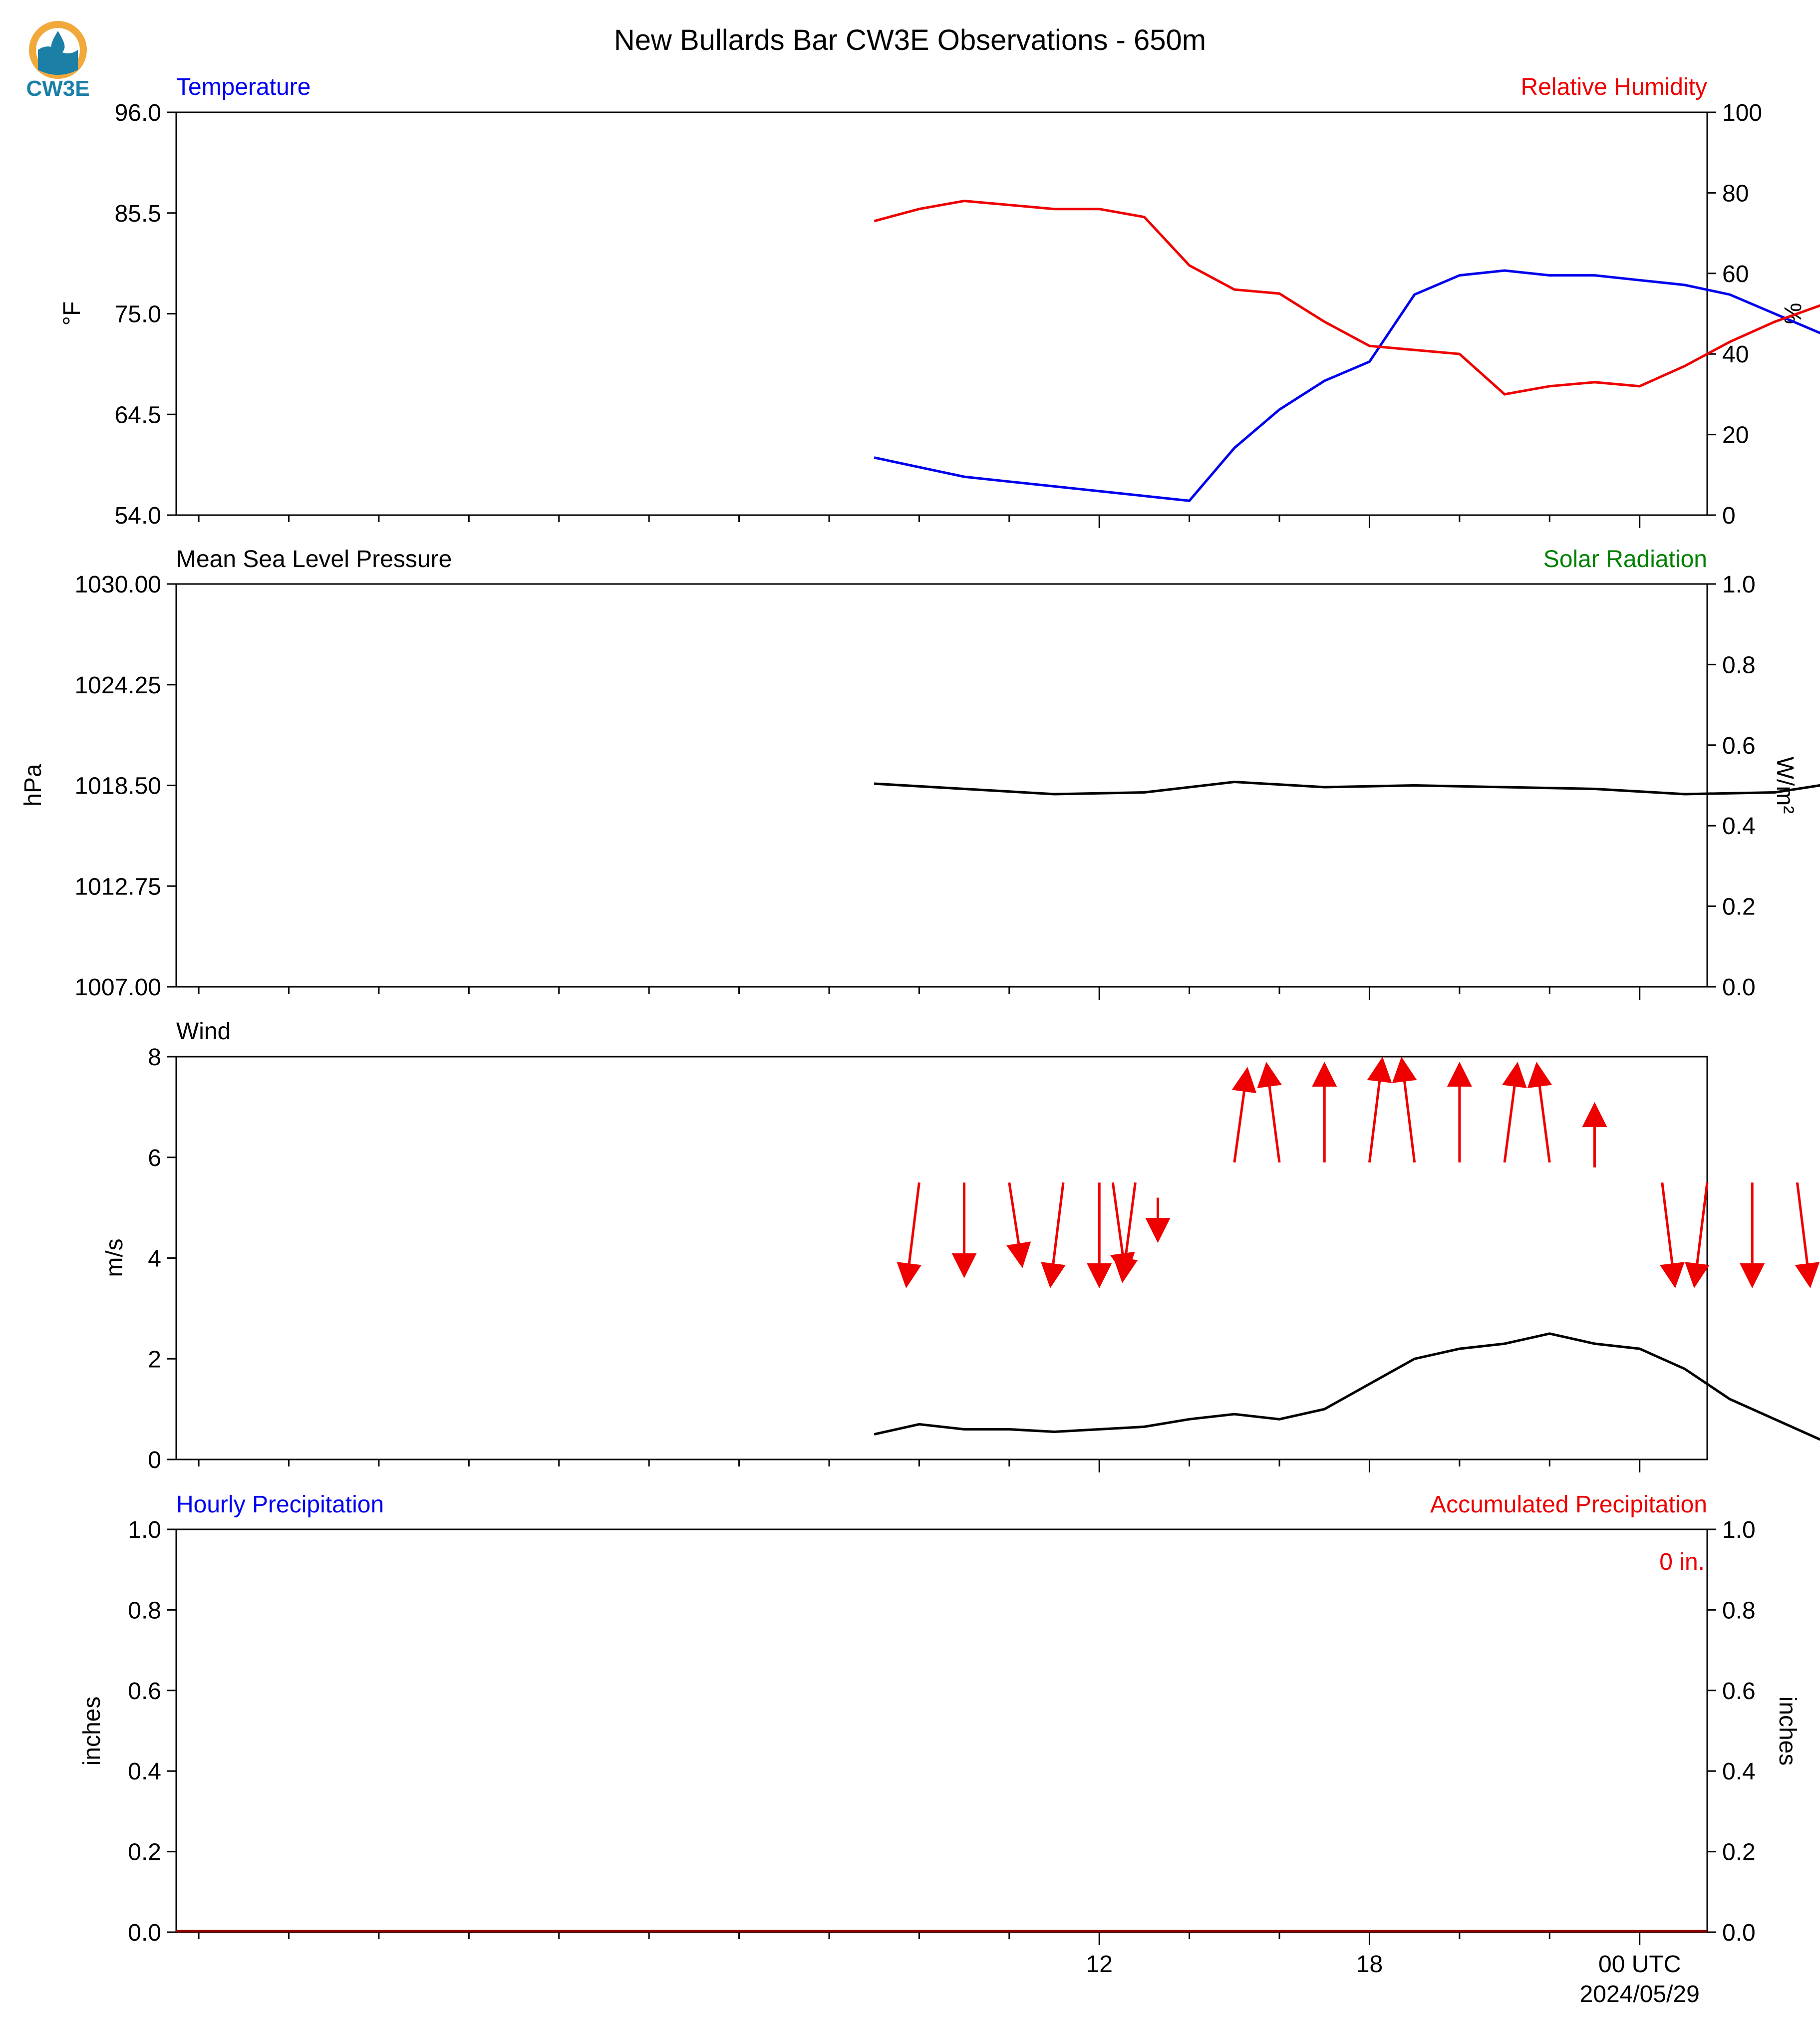 This screenshot has width=1820, height=2028. I want to click on ytick-label: 40, so click(1735, 354).